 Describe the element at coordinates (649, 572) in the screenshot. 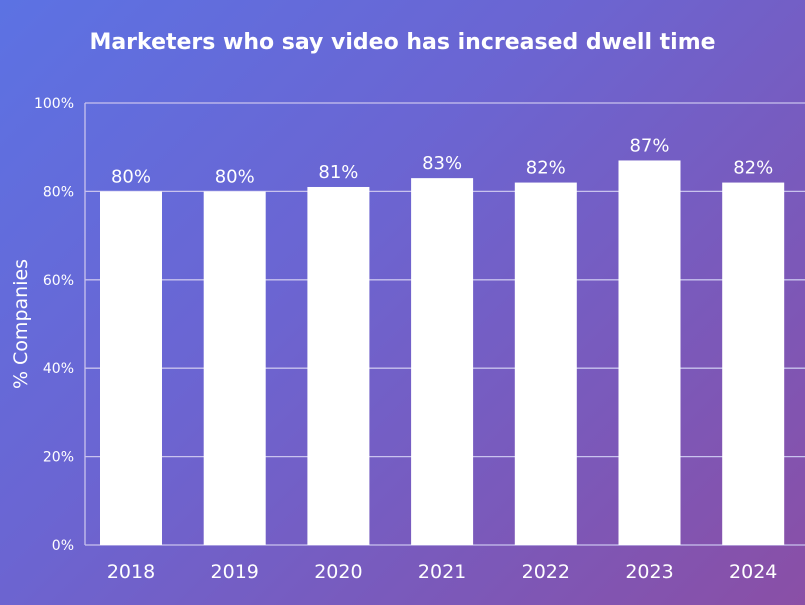

I see `x-tick-label: 2023` at that location.